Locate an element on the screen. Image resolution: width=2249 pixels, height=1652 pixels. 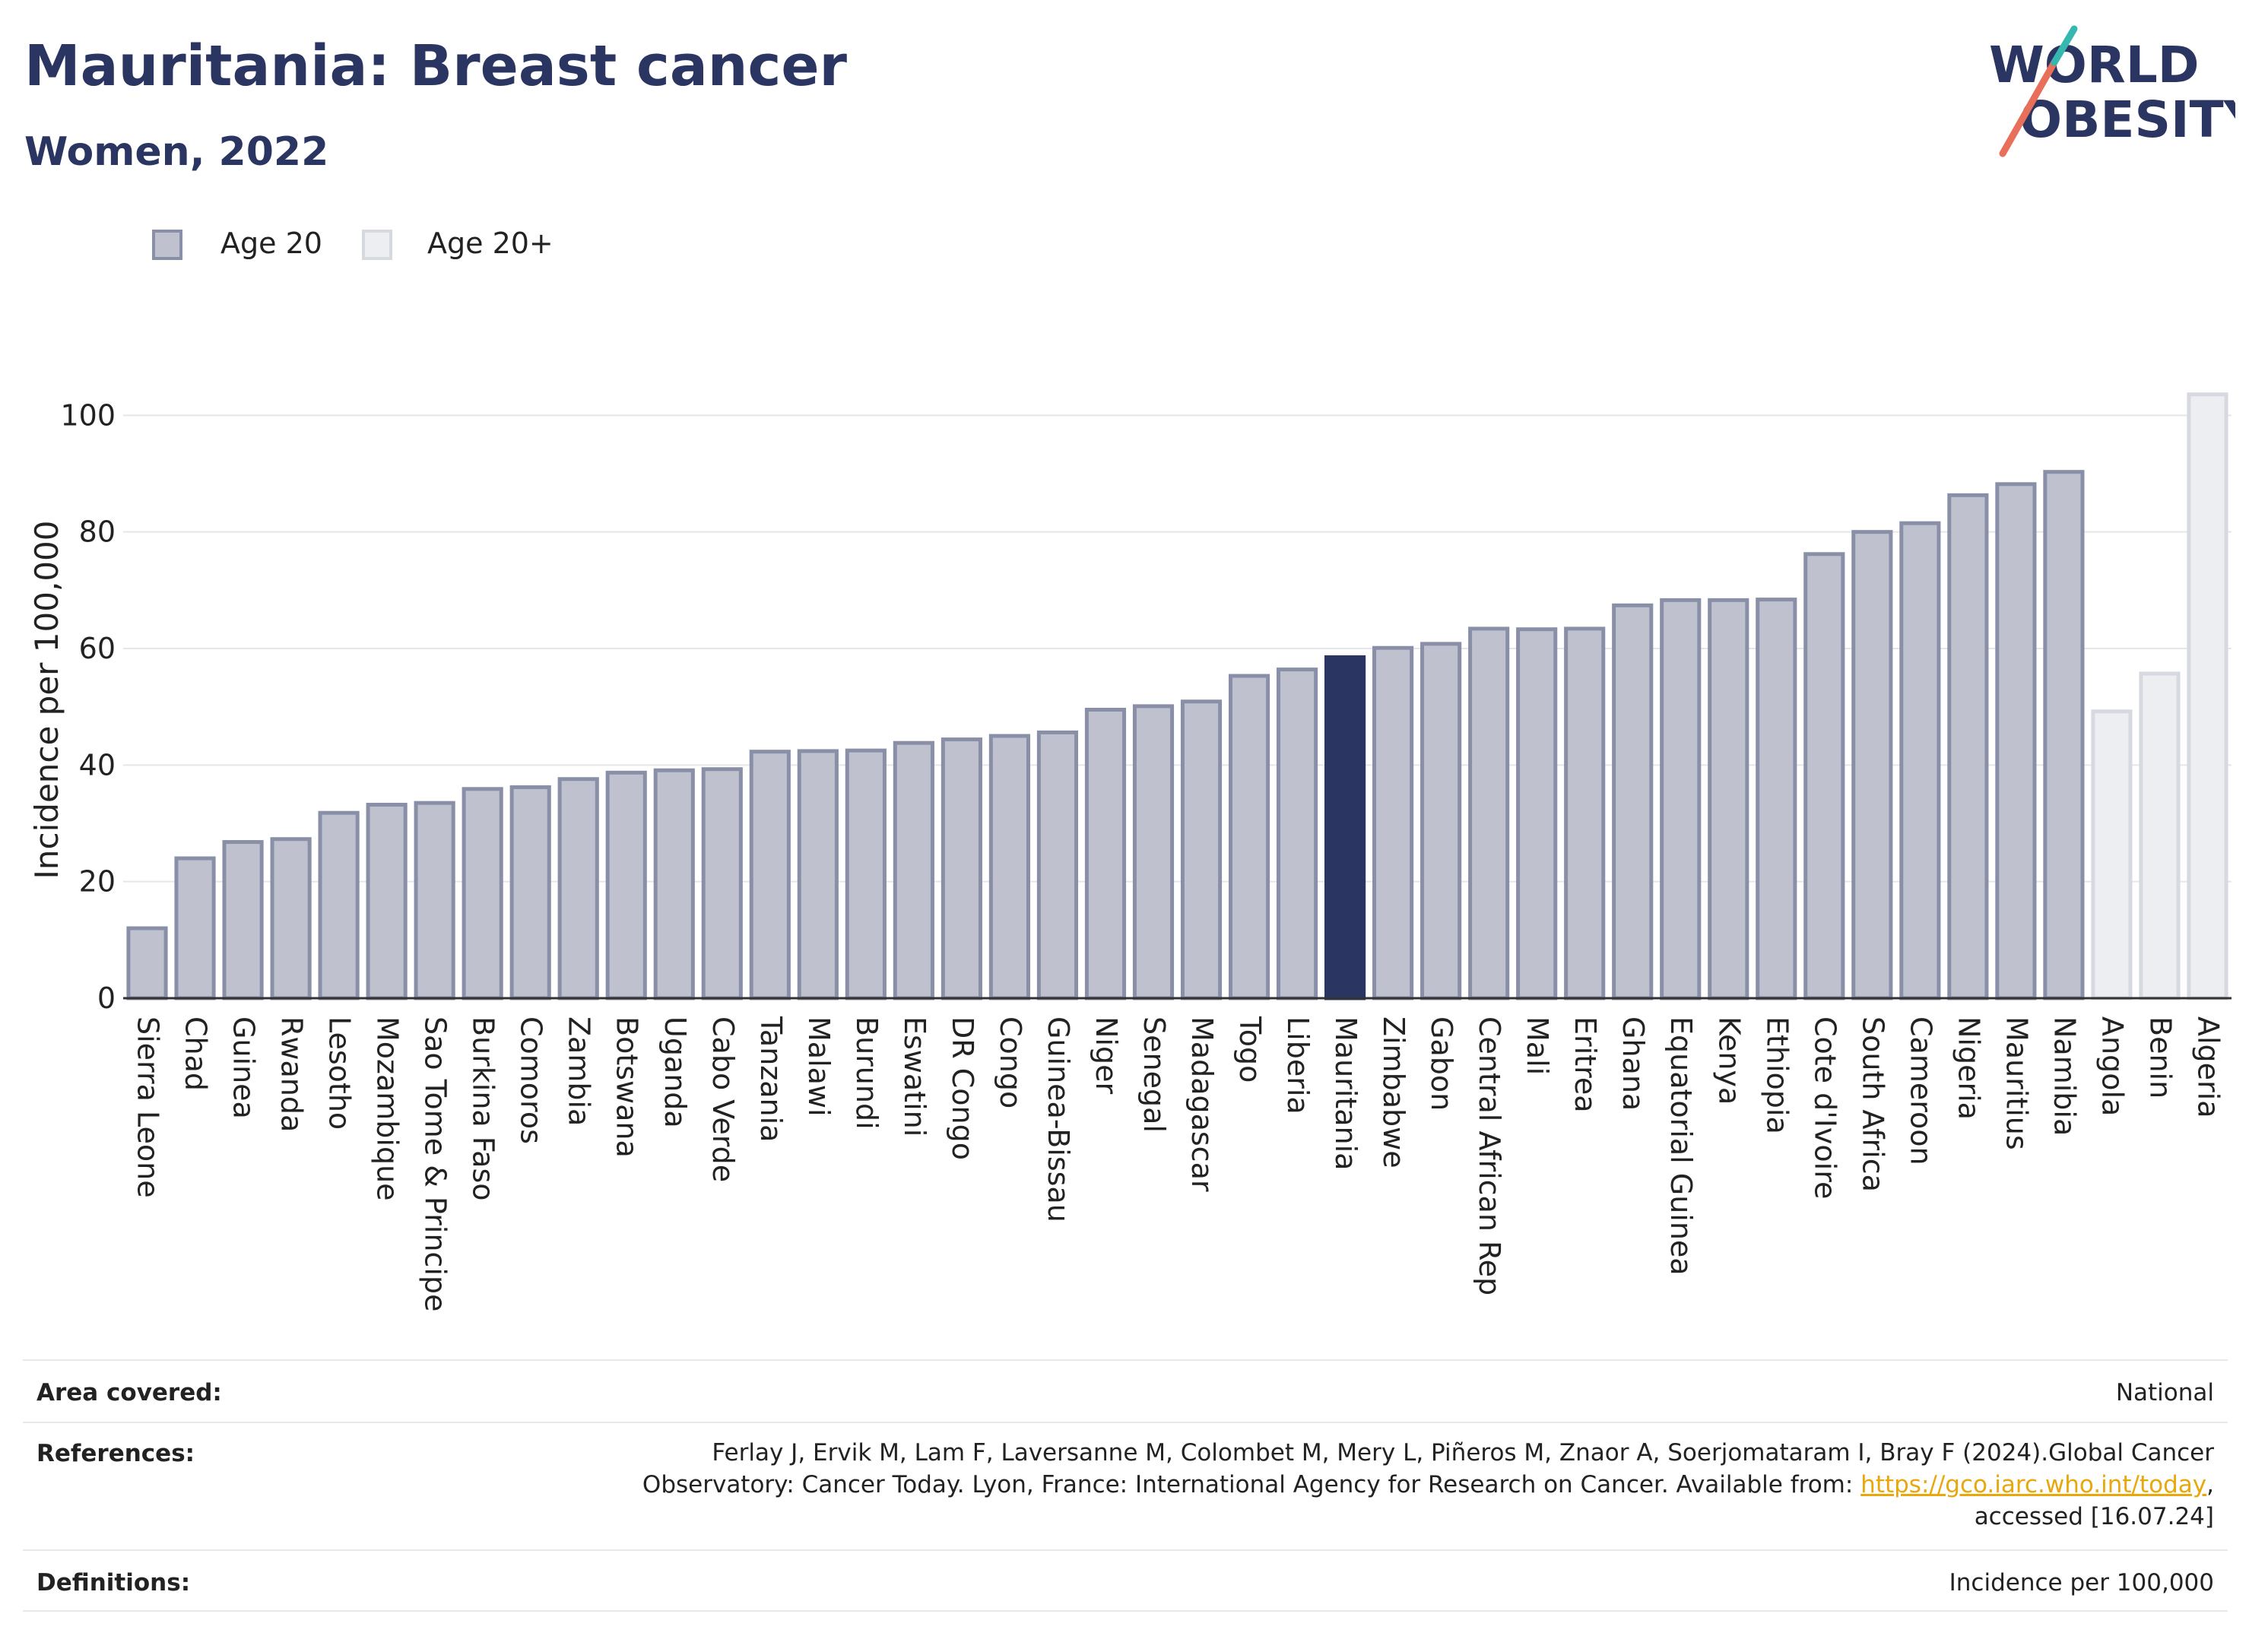
x-tick-label: Sierra Leone is located at coordinates (148, 1107).